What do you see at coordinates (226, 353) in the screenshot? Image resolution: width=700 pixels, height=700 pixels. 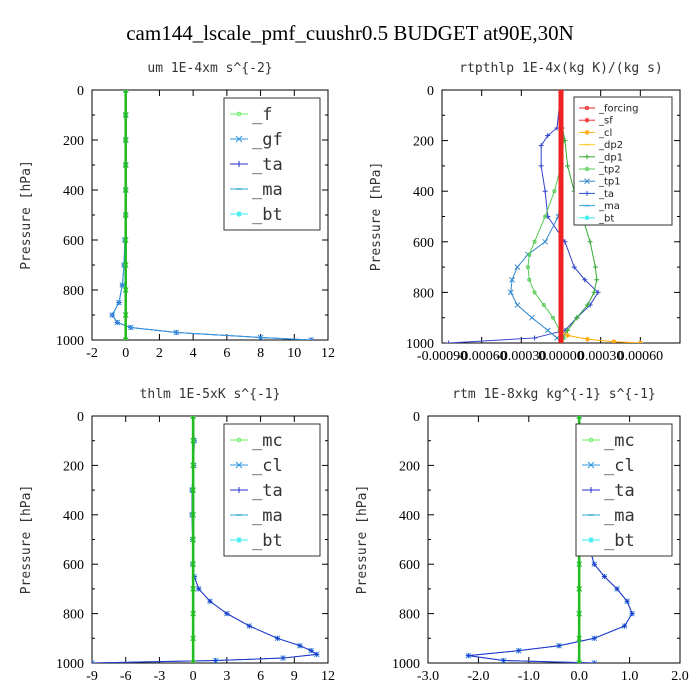 I see `x-tick-label: 6` at bounding box center [226, 353].